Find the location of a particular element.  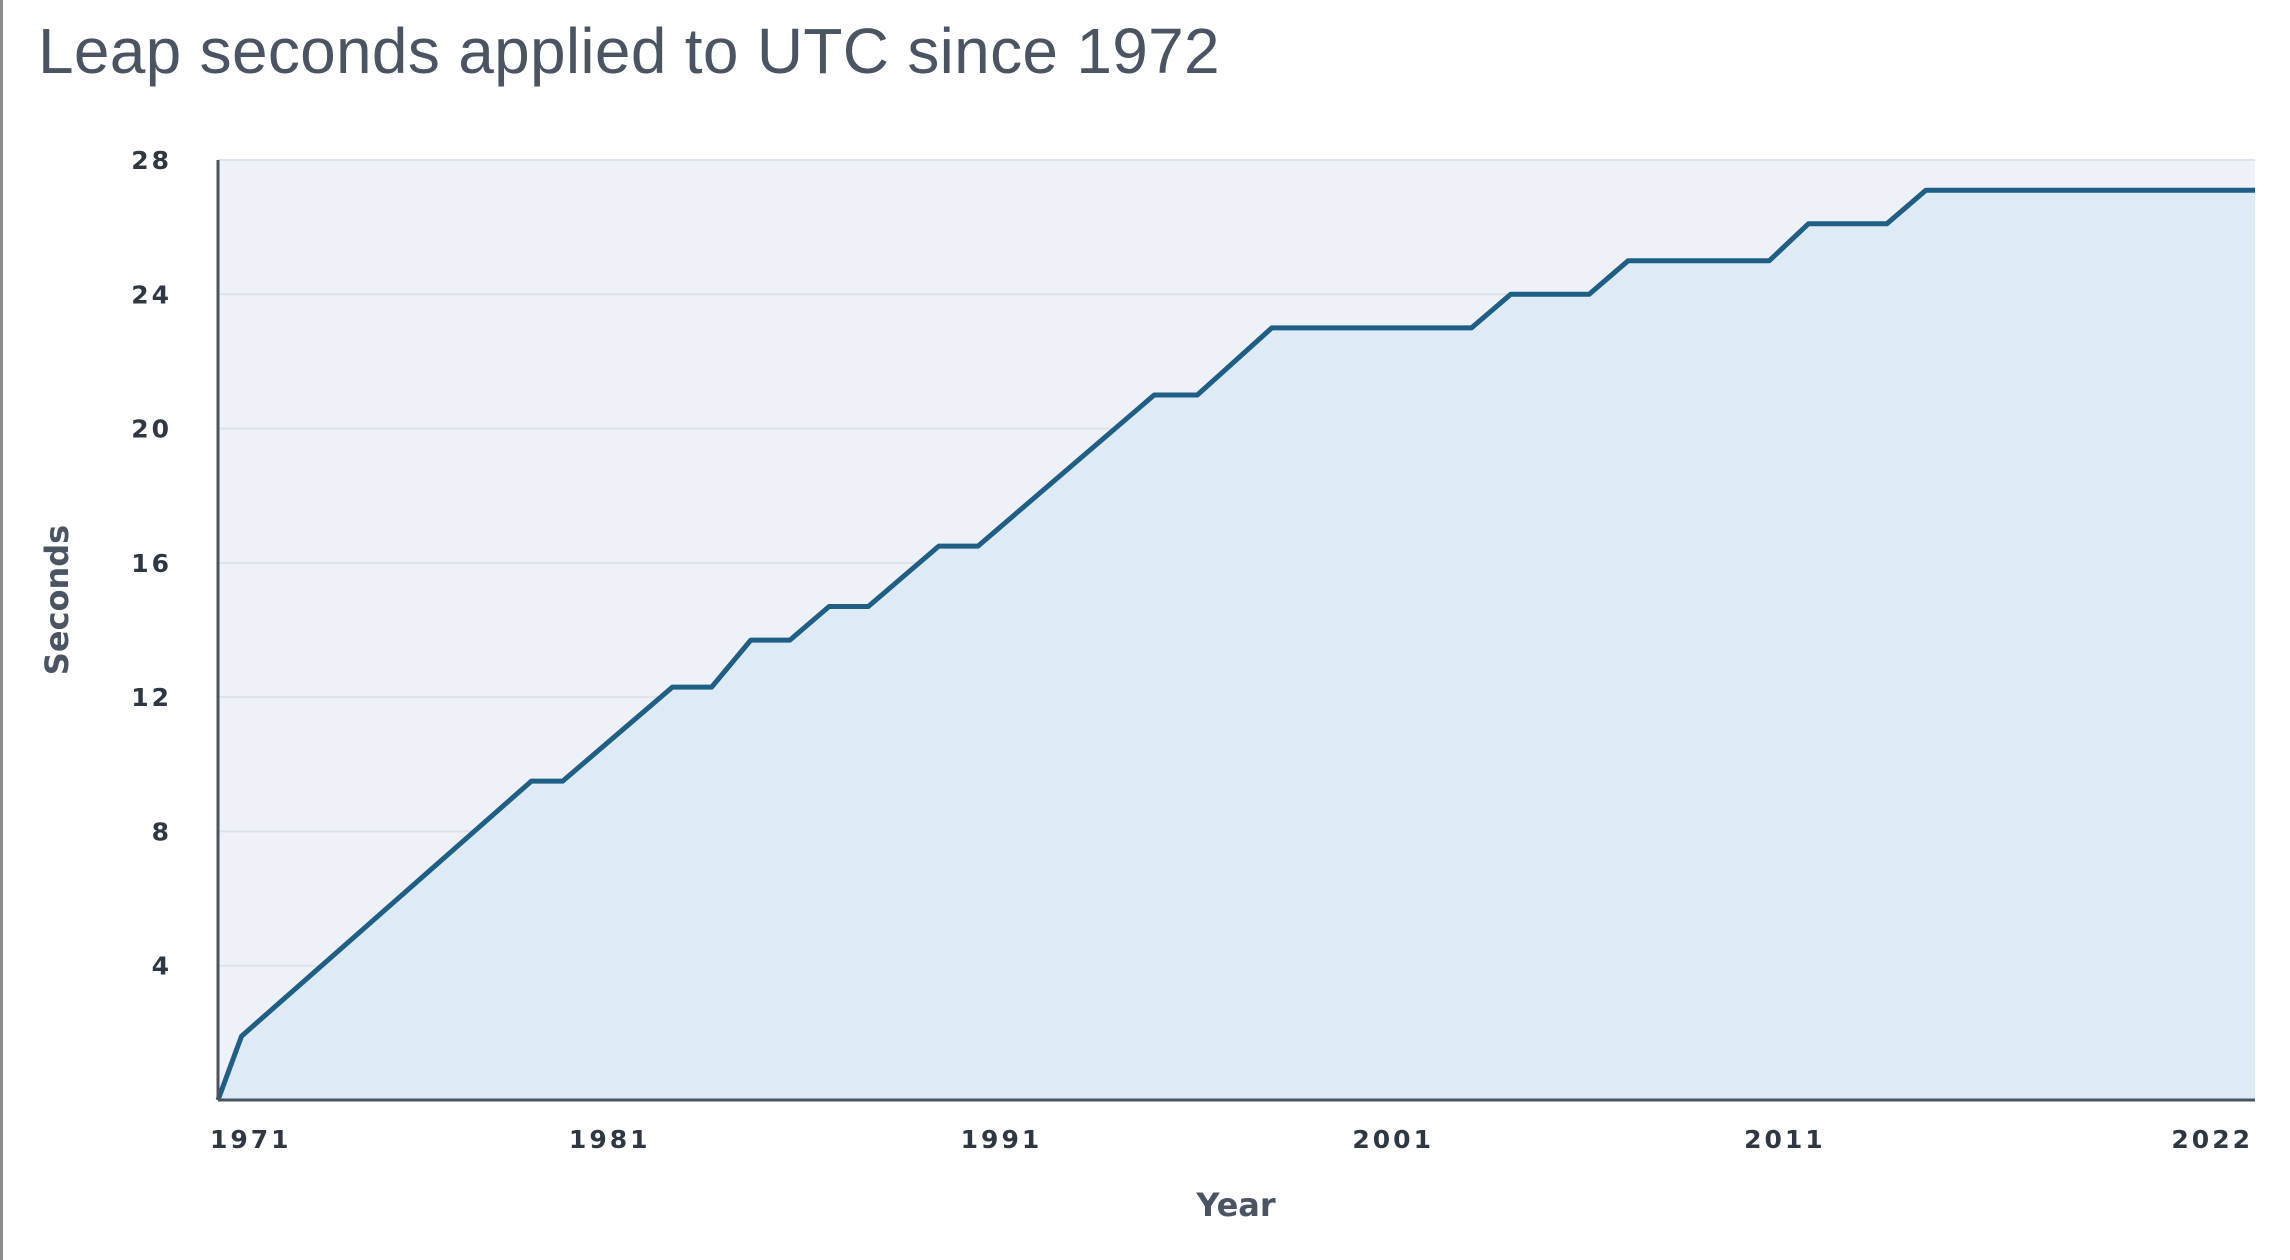

y-axis-ticks: 4 8 12 16 20 24 28 is located at coordinates (151, 563).